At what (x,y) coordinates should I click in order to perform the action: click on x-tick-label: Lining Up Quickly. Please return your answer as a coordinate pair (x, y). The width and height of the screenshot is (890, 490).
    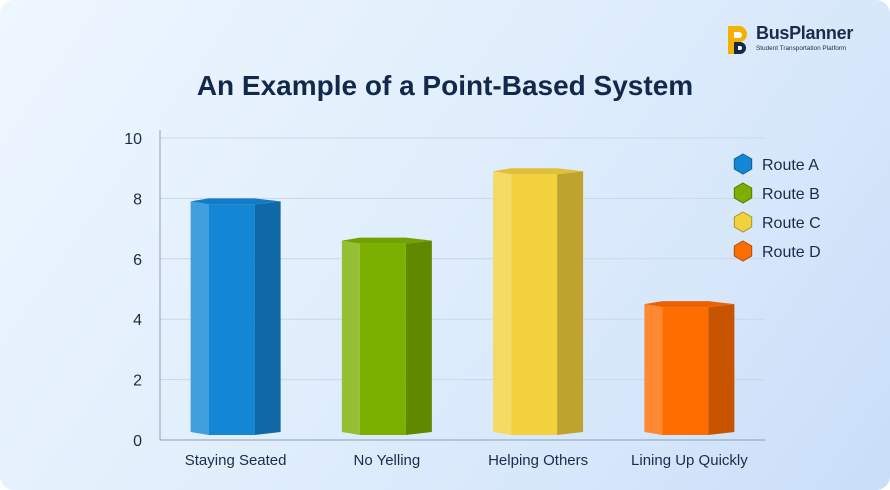
    Looking at the image, I should click on (689, 460).